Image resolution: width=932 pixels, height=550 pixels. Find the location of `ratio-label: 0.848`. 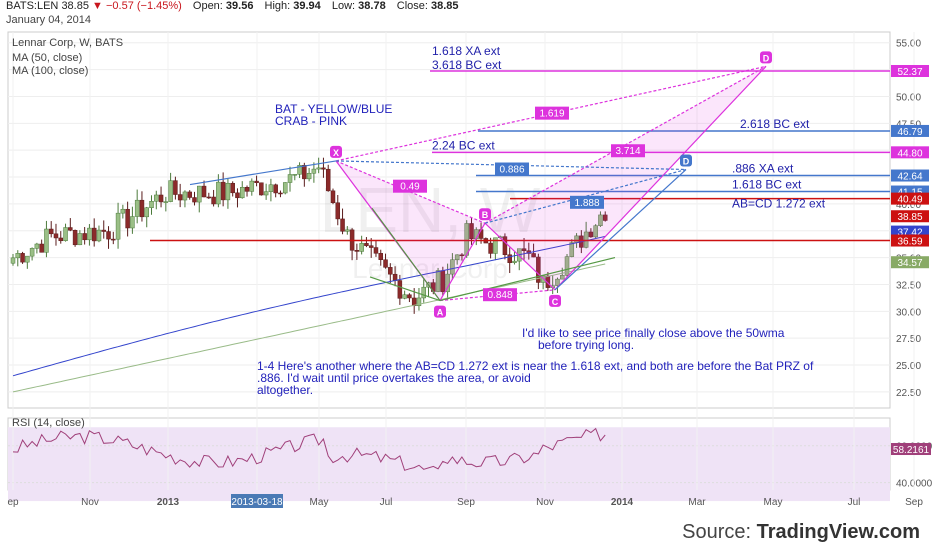

ratio-label: 0.848 is located at coordinates (499, 295).